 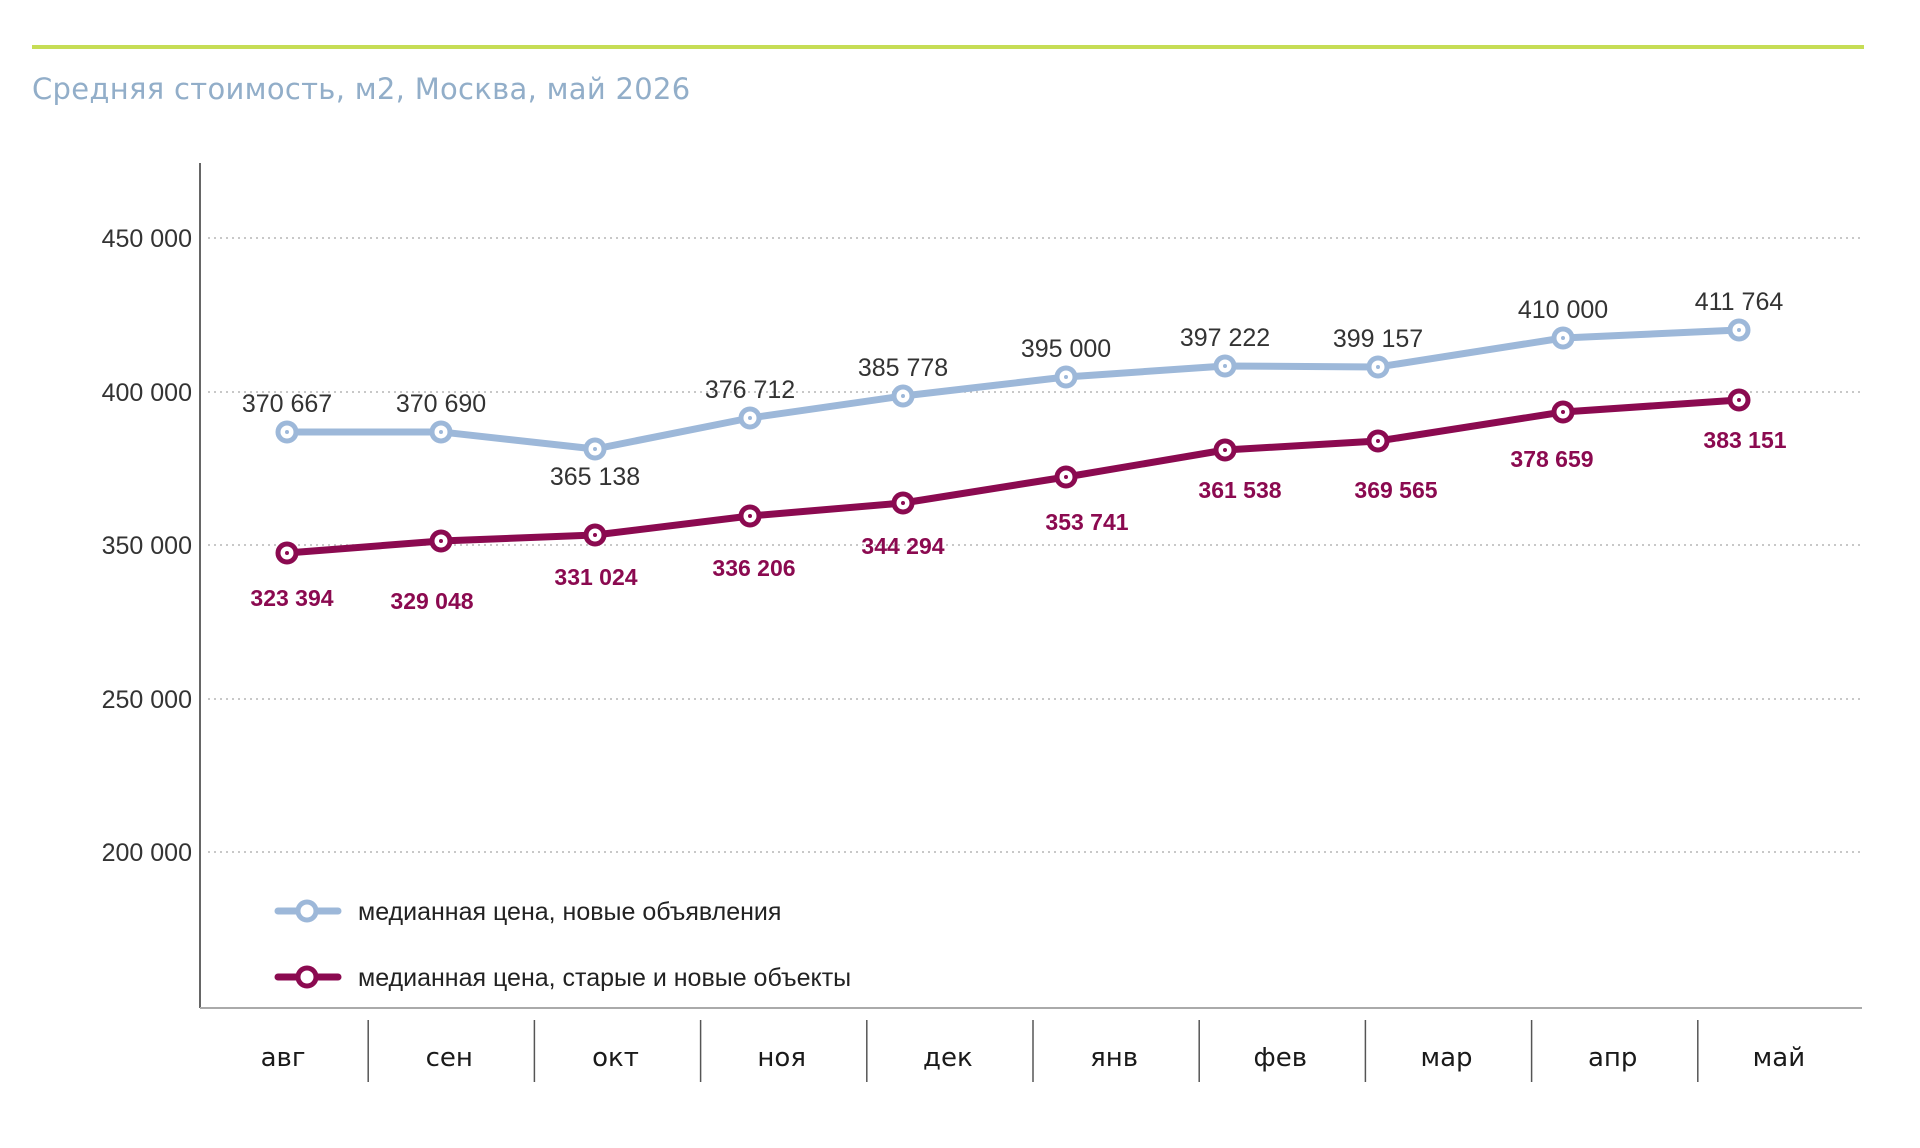 What do you see at coordinates (147, 393) in the screenshot?
I see `y-tick-label: 400 000` at bounding box center [147, 393].